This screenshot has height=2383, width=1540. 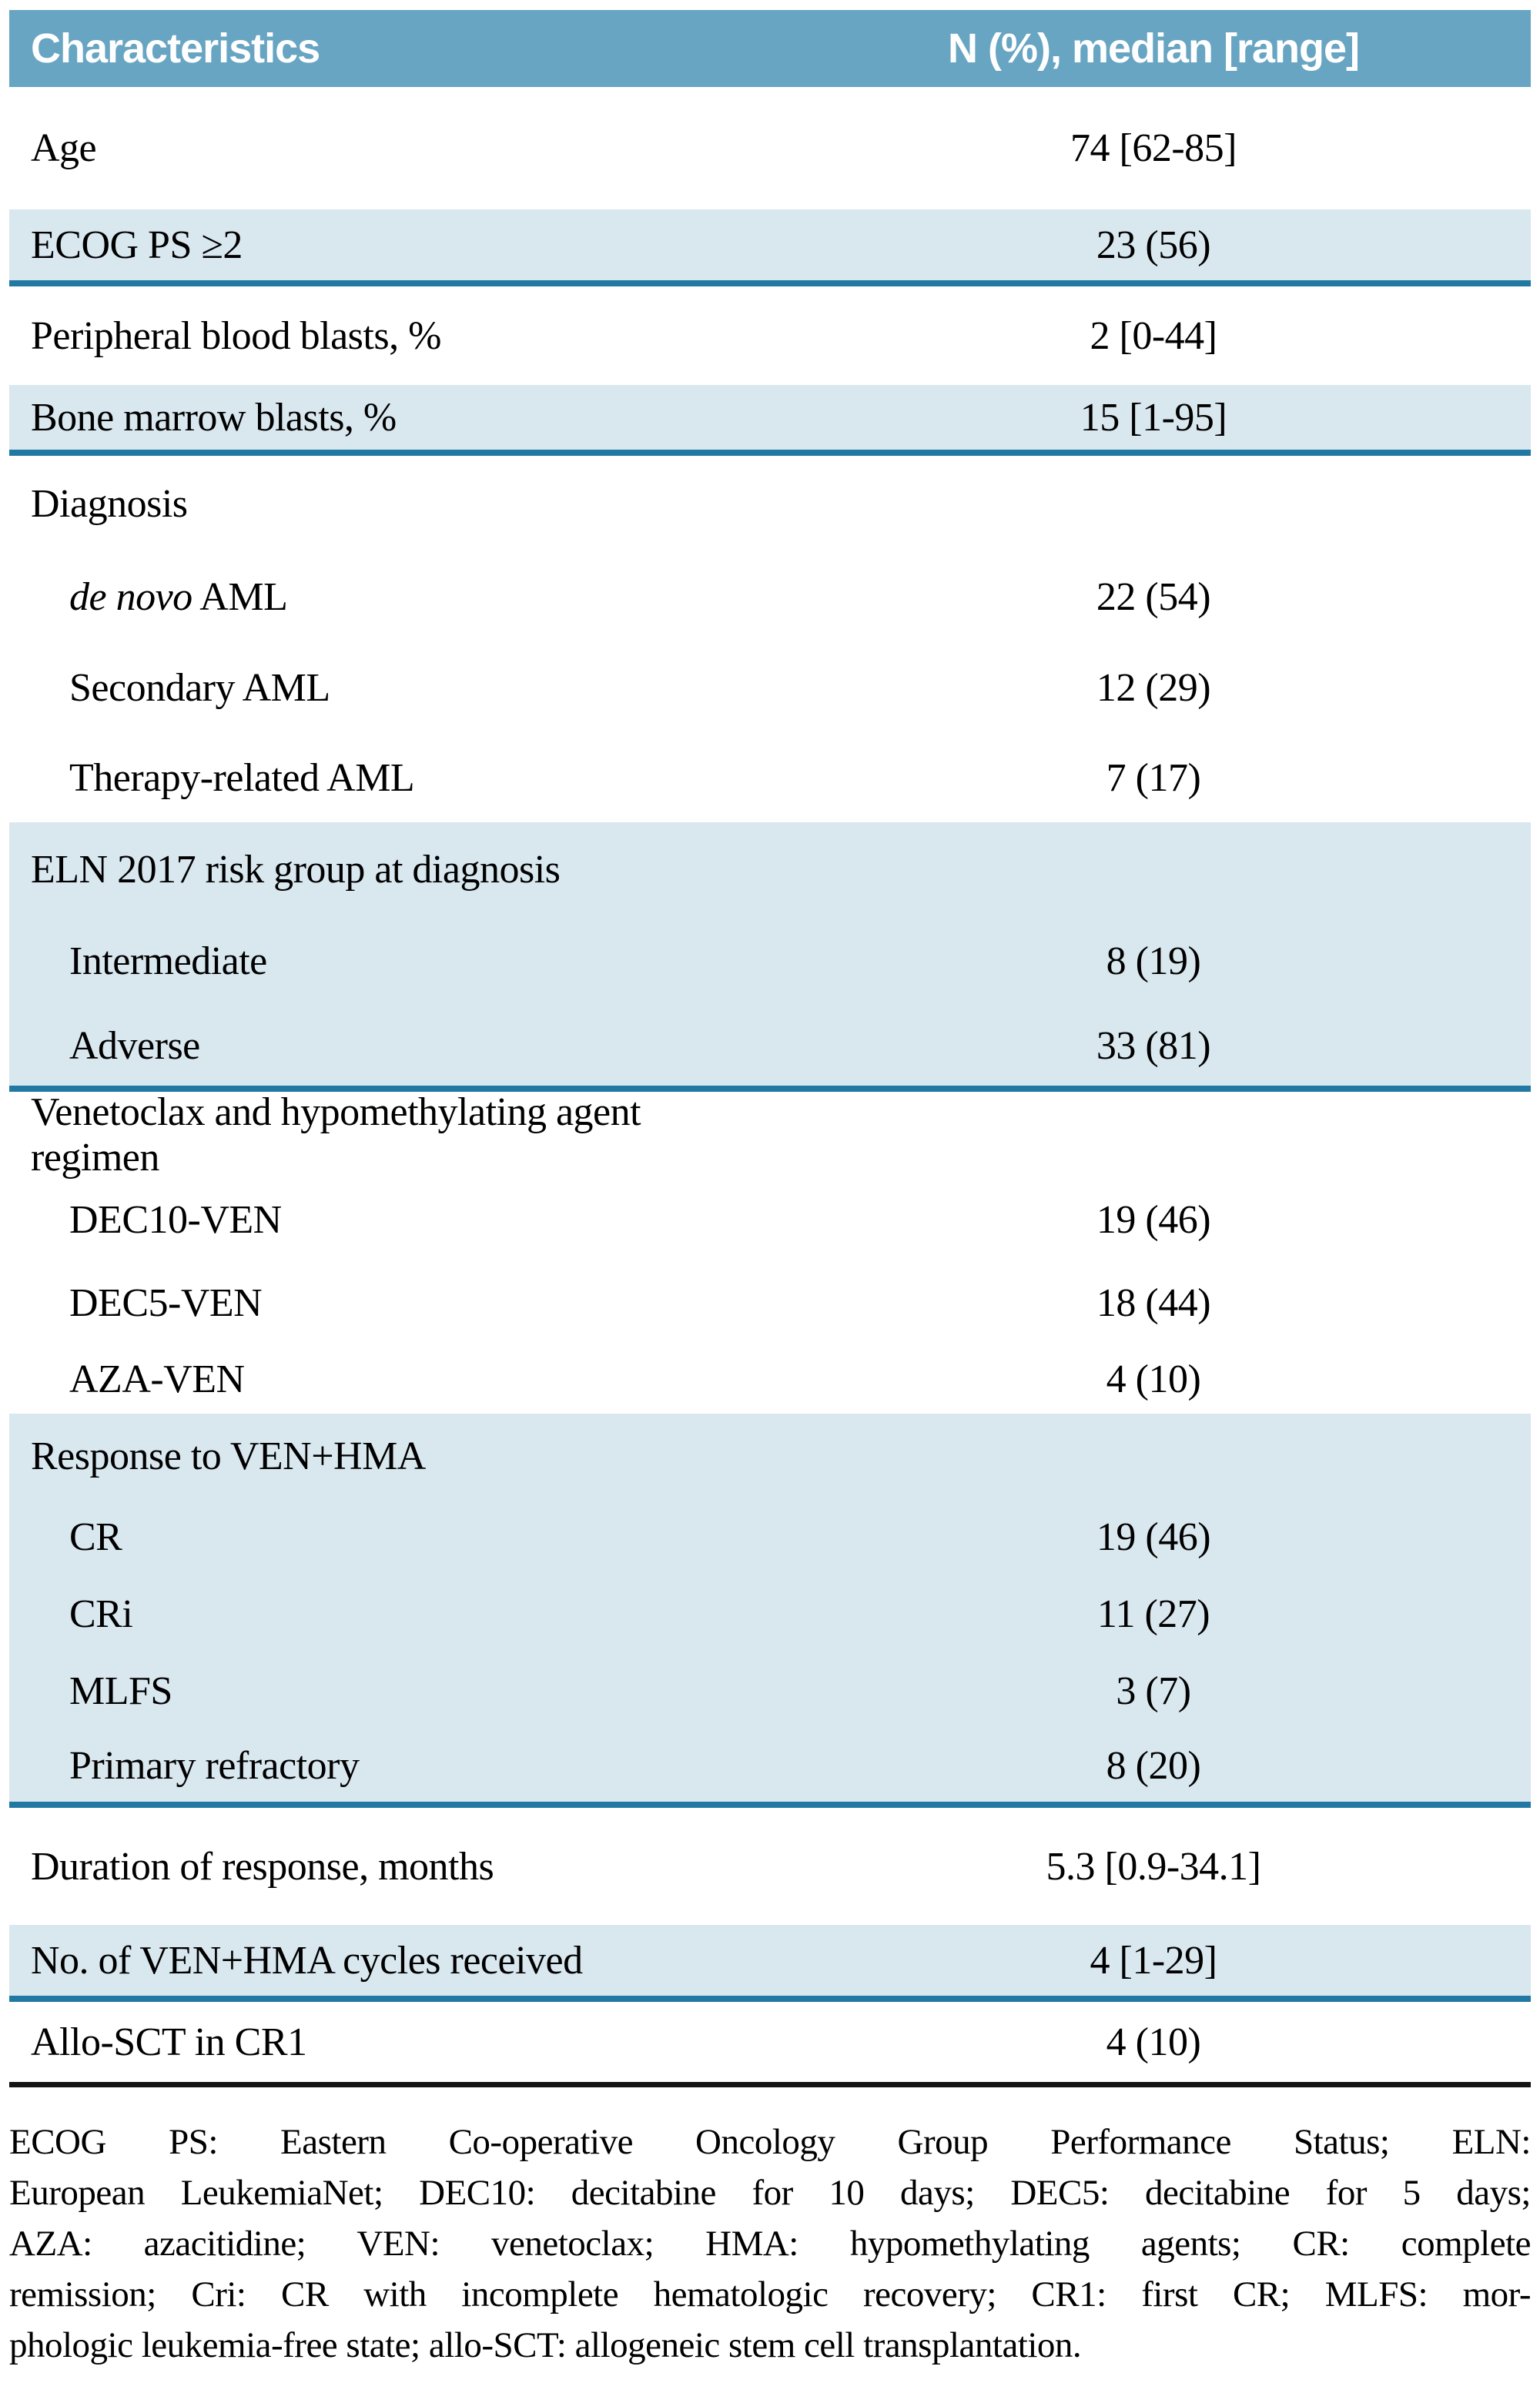 I want to click on row-label: CR, so click(x=95, y=1536).